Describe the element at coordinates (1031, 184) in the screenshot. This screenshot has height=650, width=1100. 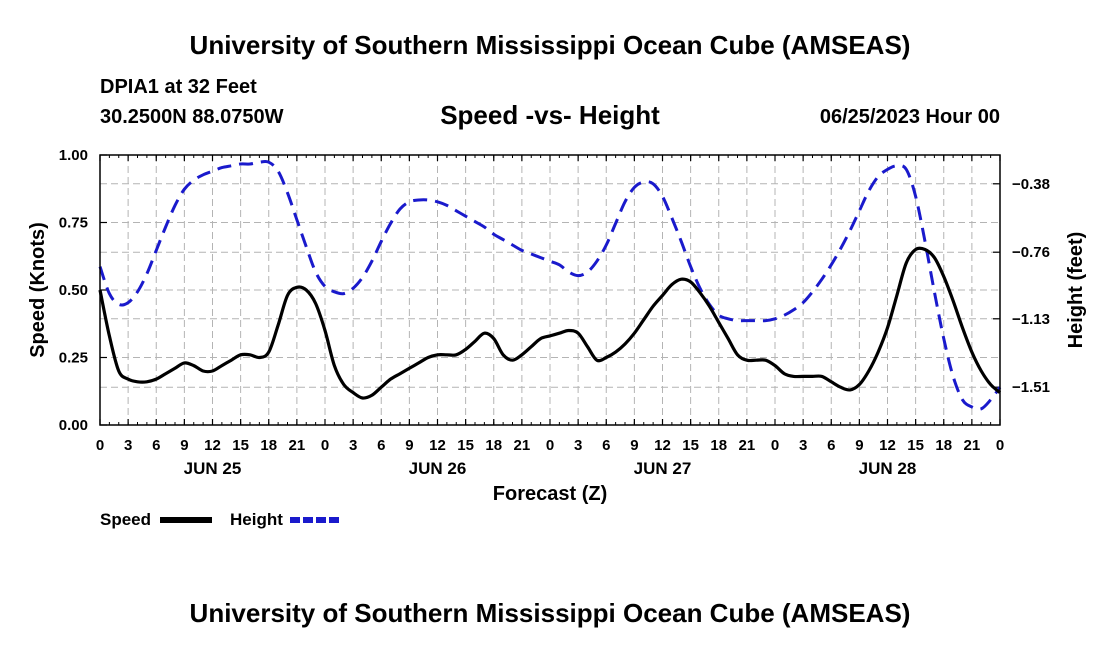
I see `y-right-tick-label: −0.38` at that location.